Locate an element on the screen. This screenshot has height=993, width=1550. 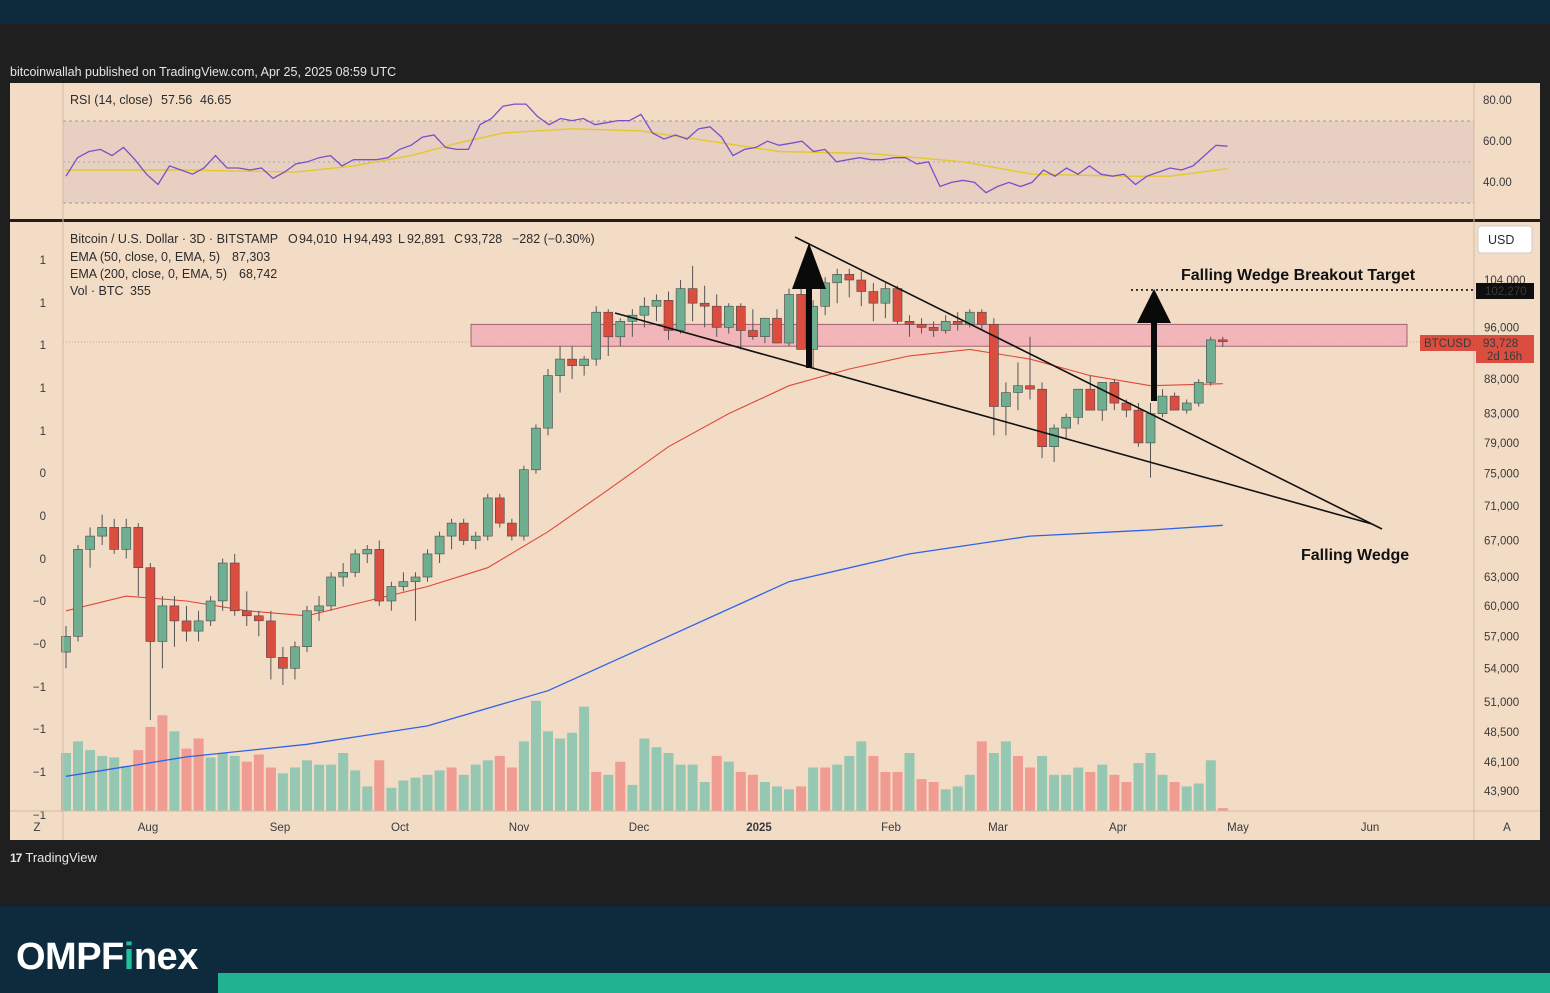
rsi-label: RSI (14, close) is located at coordinates (111, 100).